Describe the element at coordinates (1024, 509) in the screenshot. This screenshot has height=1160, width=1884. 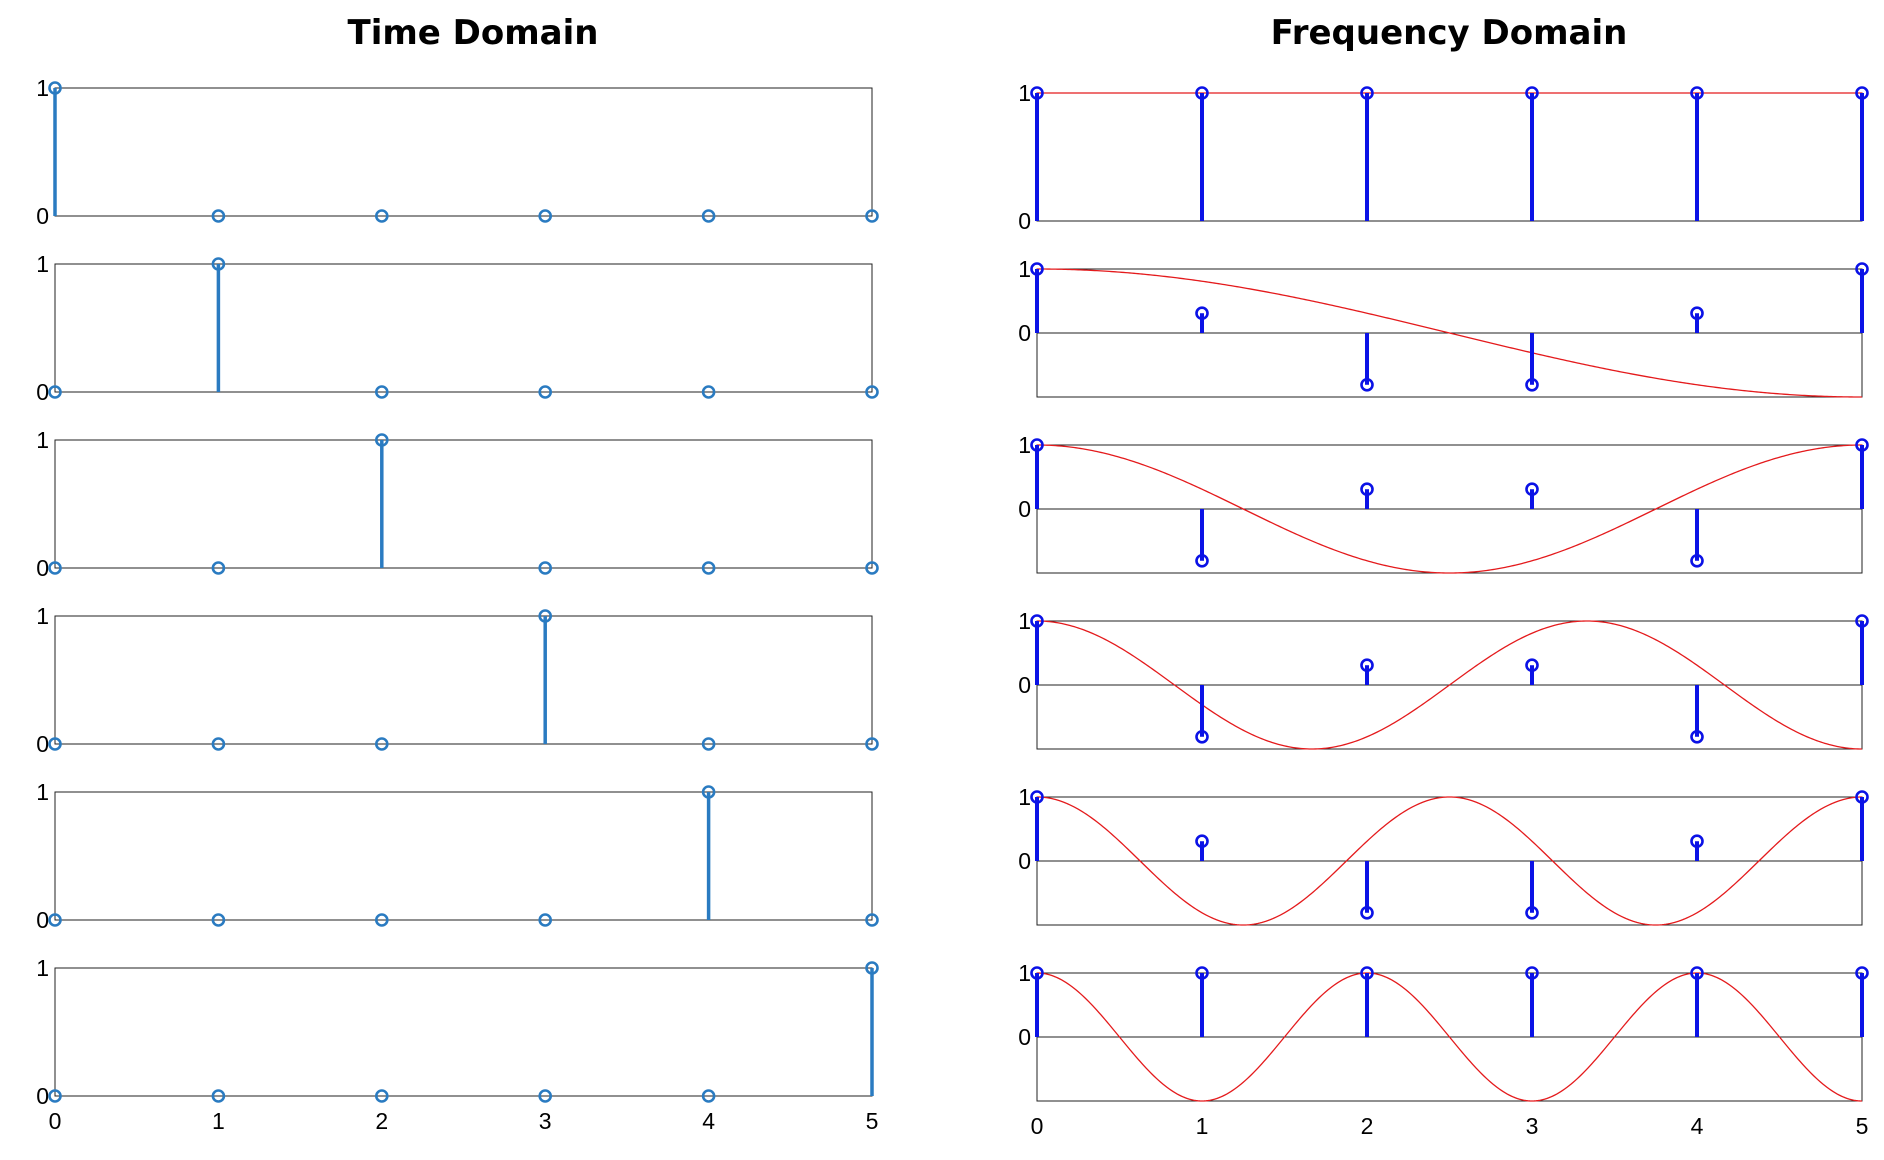
I see `frequency-3-ytick-0: 0` at that location.